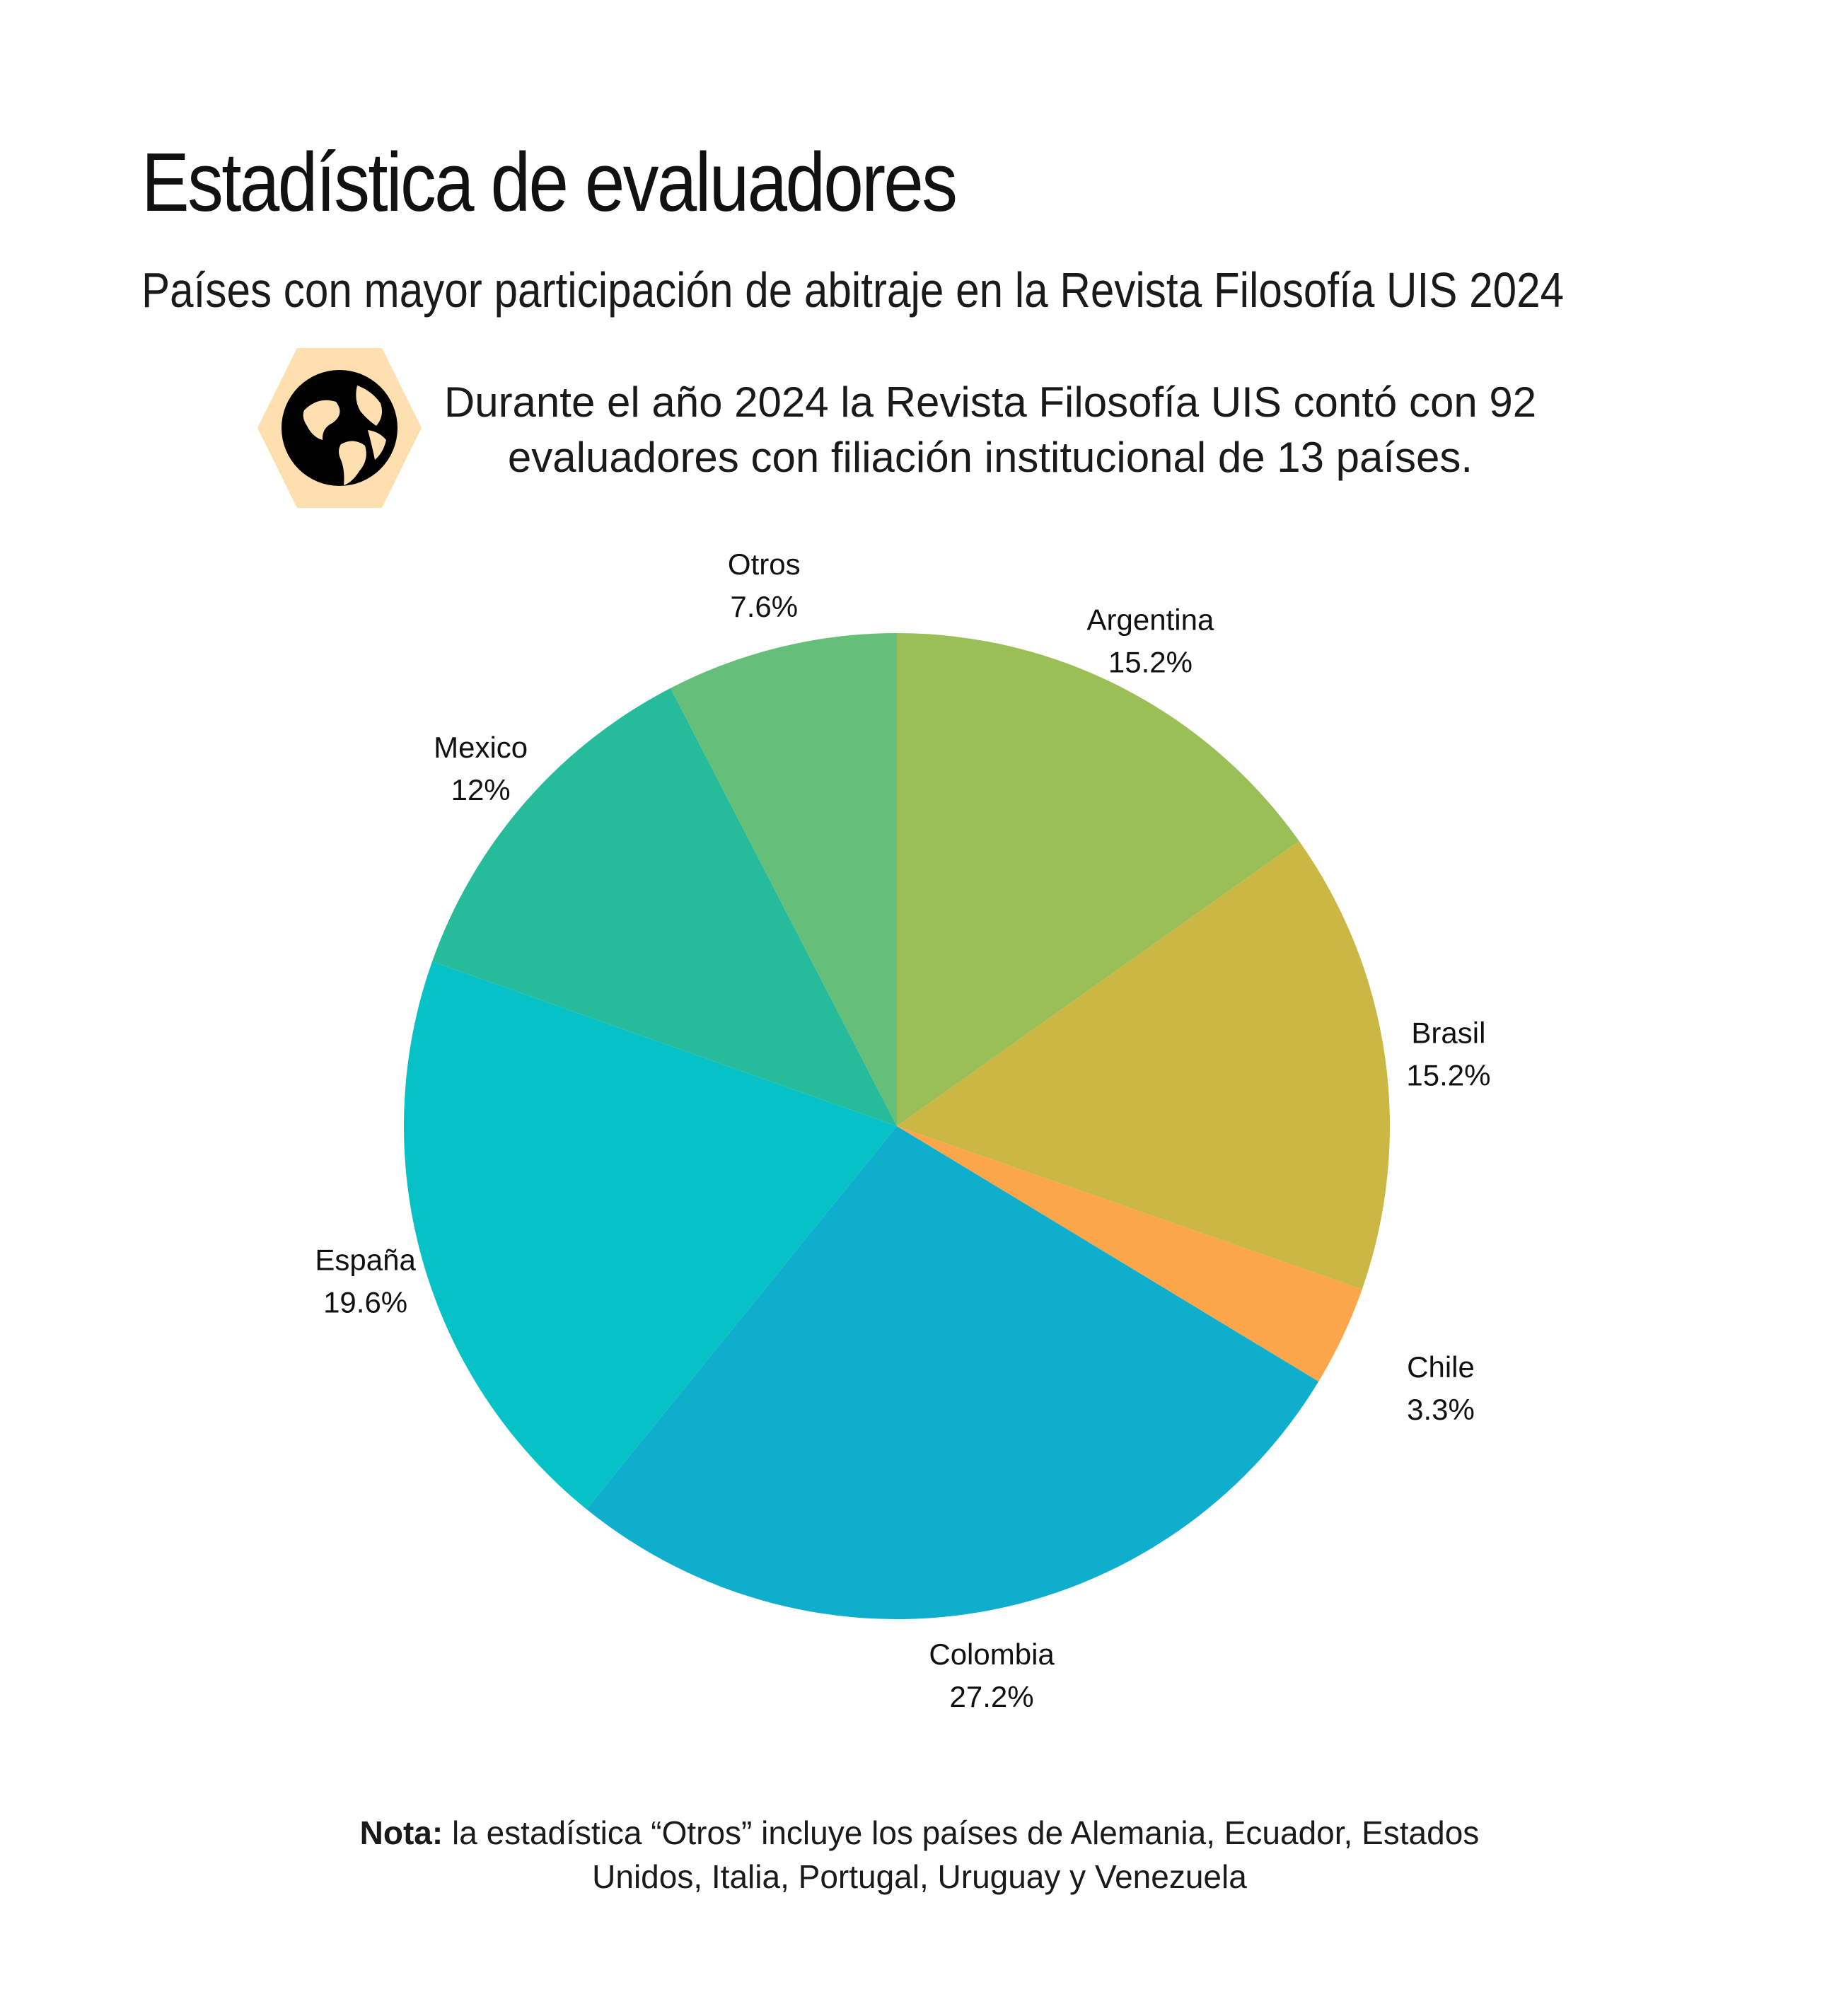  I want to click on slice-label-chile: Chile, so click(1441, 1367).